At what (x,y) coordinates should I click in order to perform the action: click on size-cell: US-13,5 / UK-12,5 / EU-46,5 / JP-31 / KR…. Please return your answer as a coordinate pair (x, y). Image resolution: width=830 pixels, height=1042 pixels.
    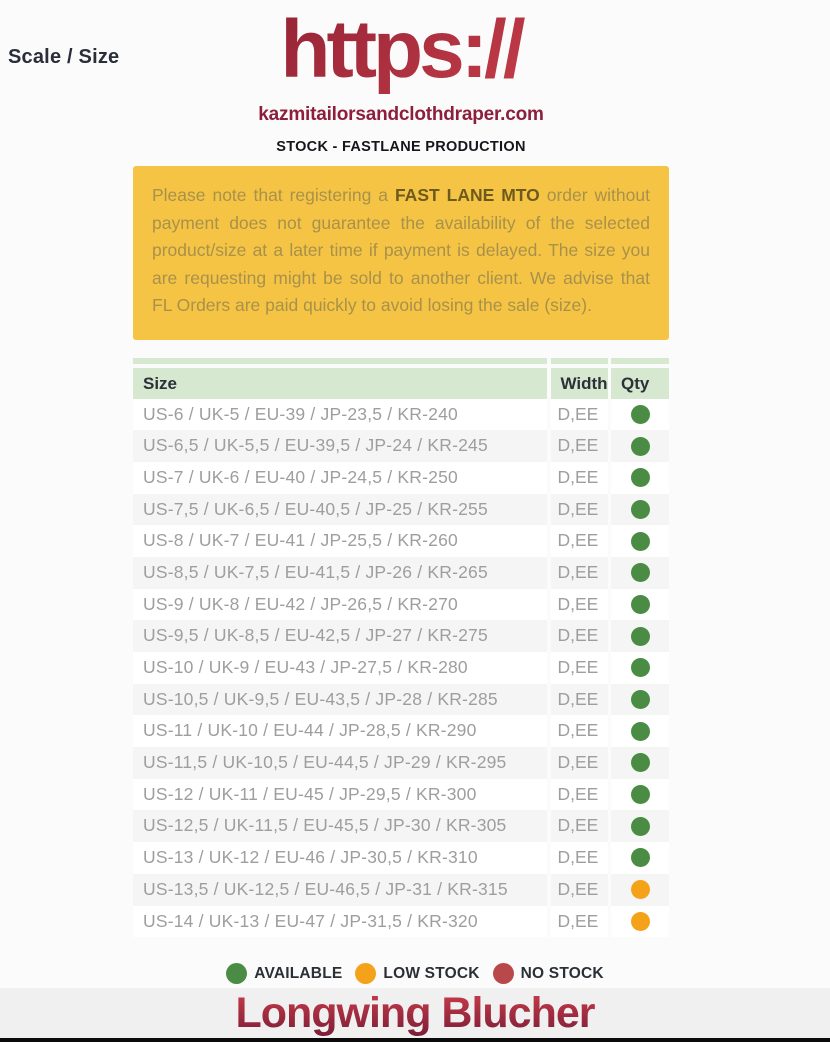
    Looking at the image, I should click on (340, 889).